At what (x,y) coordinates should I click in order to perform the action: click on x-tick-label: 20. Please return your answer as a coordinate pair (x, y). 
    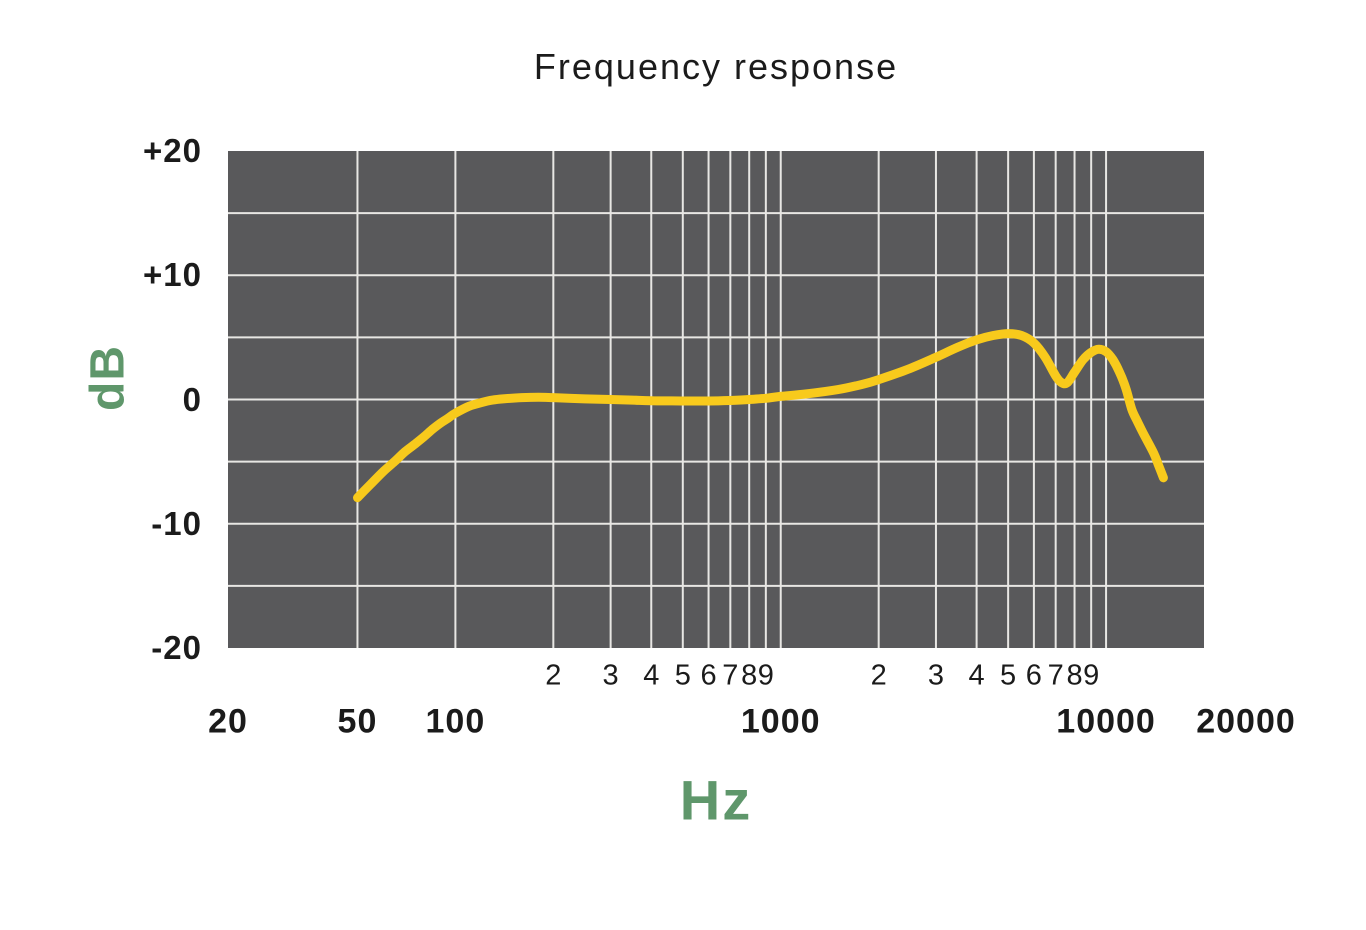
    Looking at the image, I should click on (228, 721).